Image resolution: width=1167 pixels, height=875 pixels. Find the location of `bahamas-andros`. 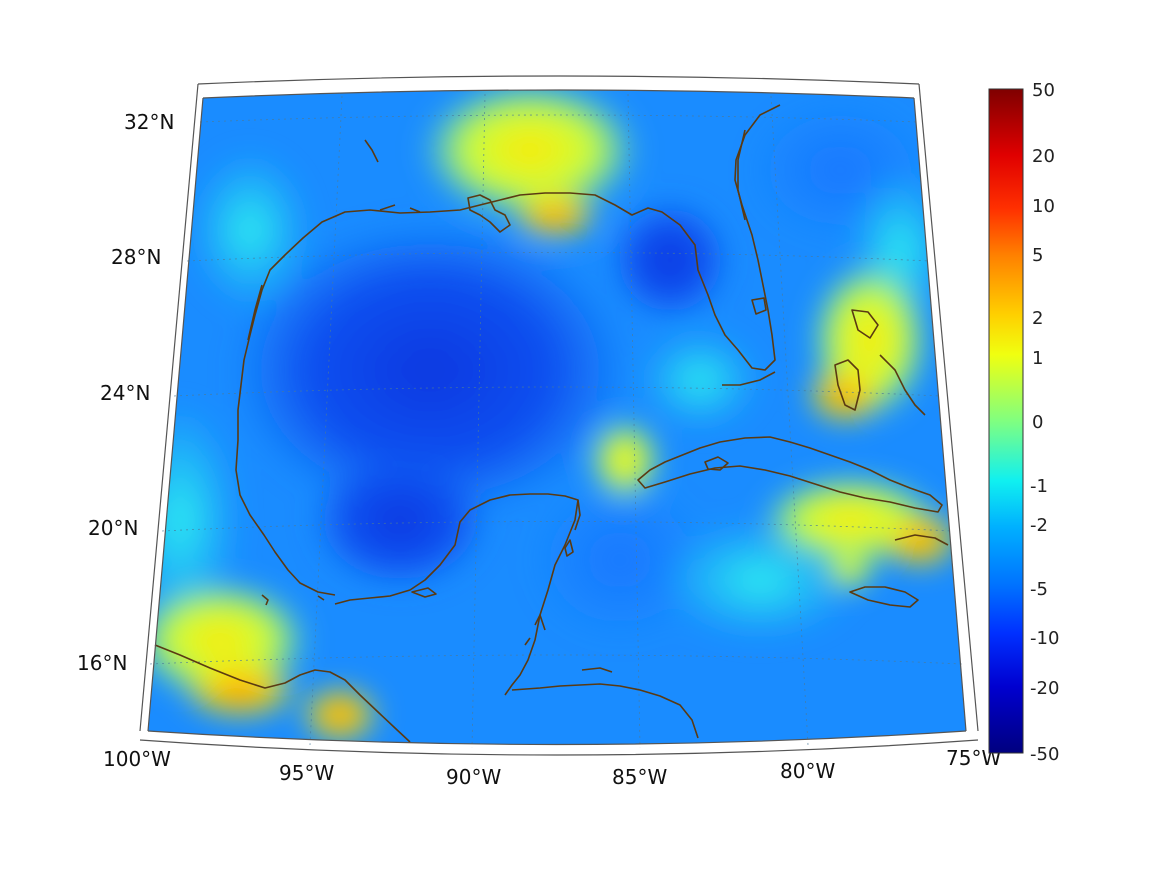

bahamas-andros is located at coordinates (847, 385).